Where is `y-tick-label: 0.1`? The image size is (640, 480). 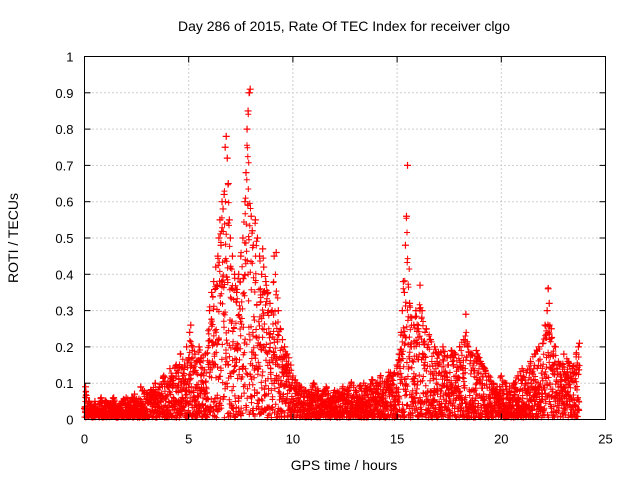
y-tick-label: 0.1 is located at coordinates (64, 383).